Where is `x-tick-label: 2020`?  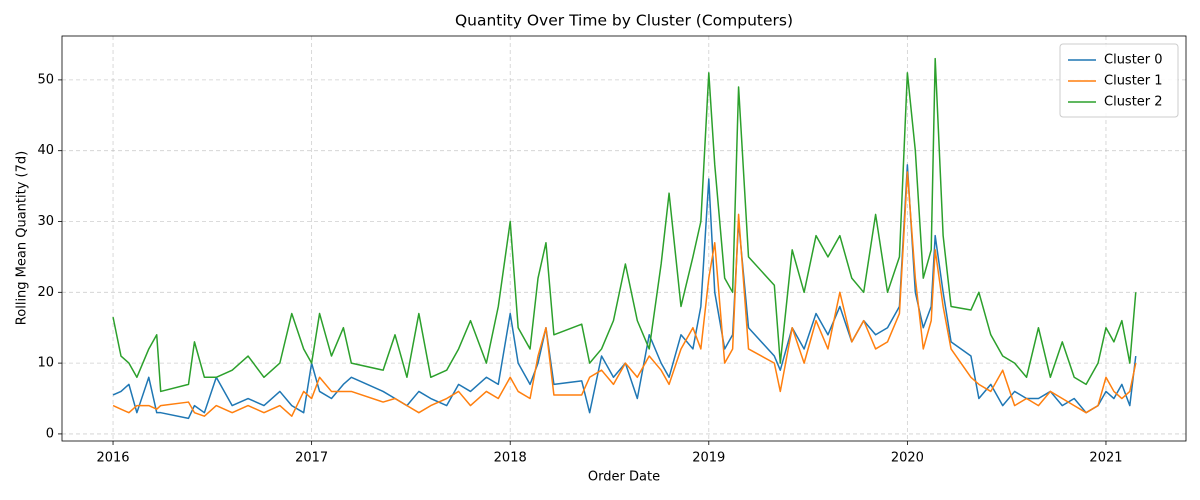
x-tick-label: 2020 is located at coordinates (907, 458).